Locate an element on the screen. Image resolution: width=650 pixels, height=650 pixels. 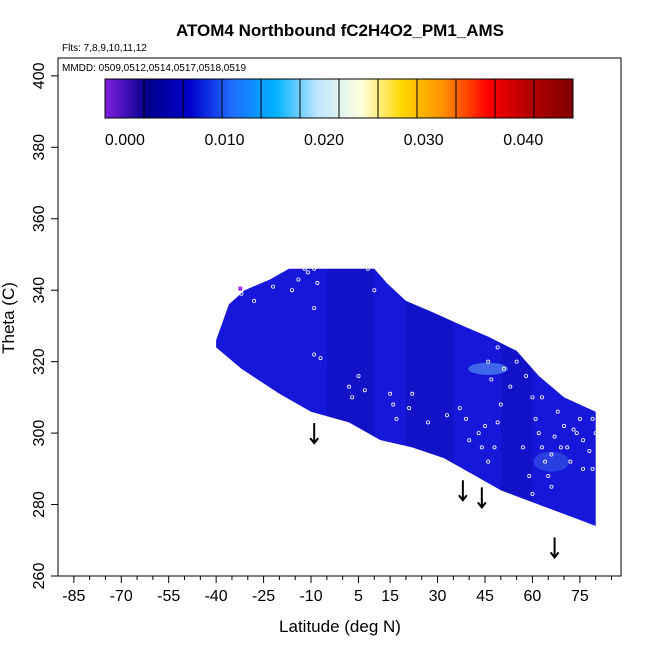
y-tick-label: 360 is located at coordinates (39, 218).